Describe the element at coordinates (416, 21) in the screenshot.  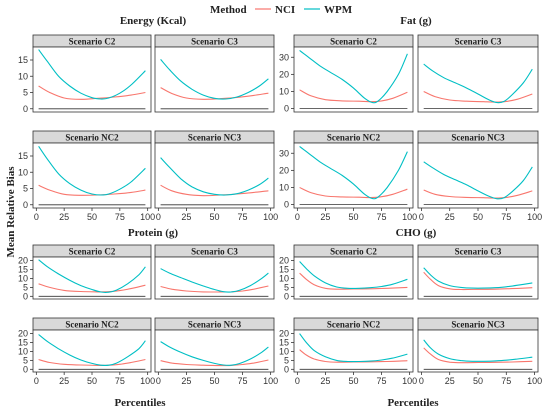
I see `chart-title: Fat (g)` at that location.